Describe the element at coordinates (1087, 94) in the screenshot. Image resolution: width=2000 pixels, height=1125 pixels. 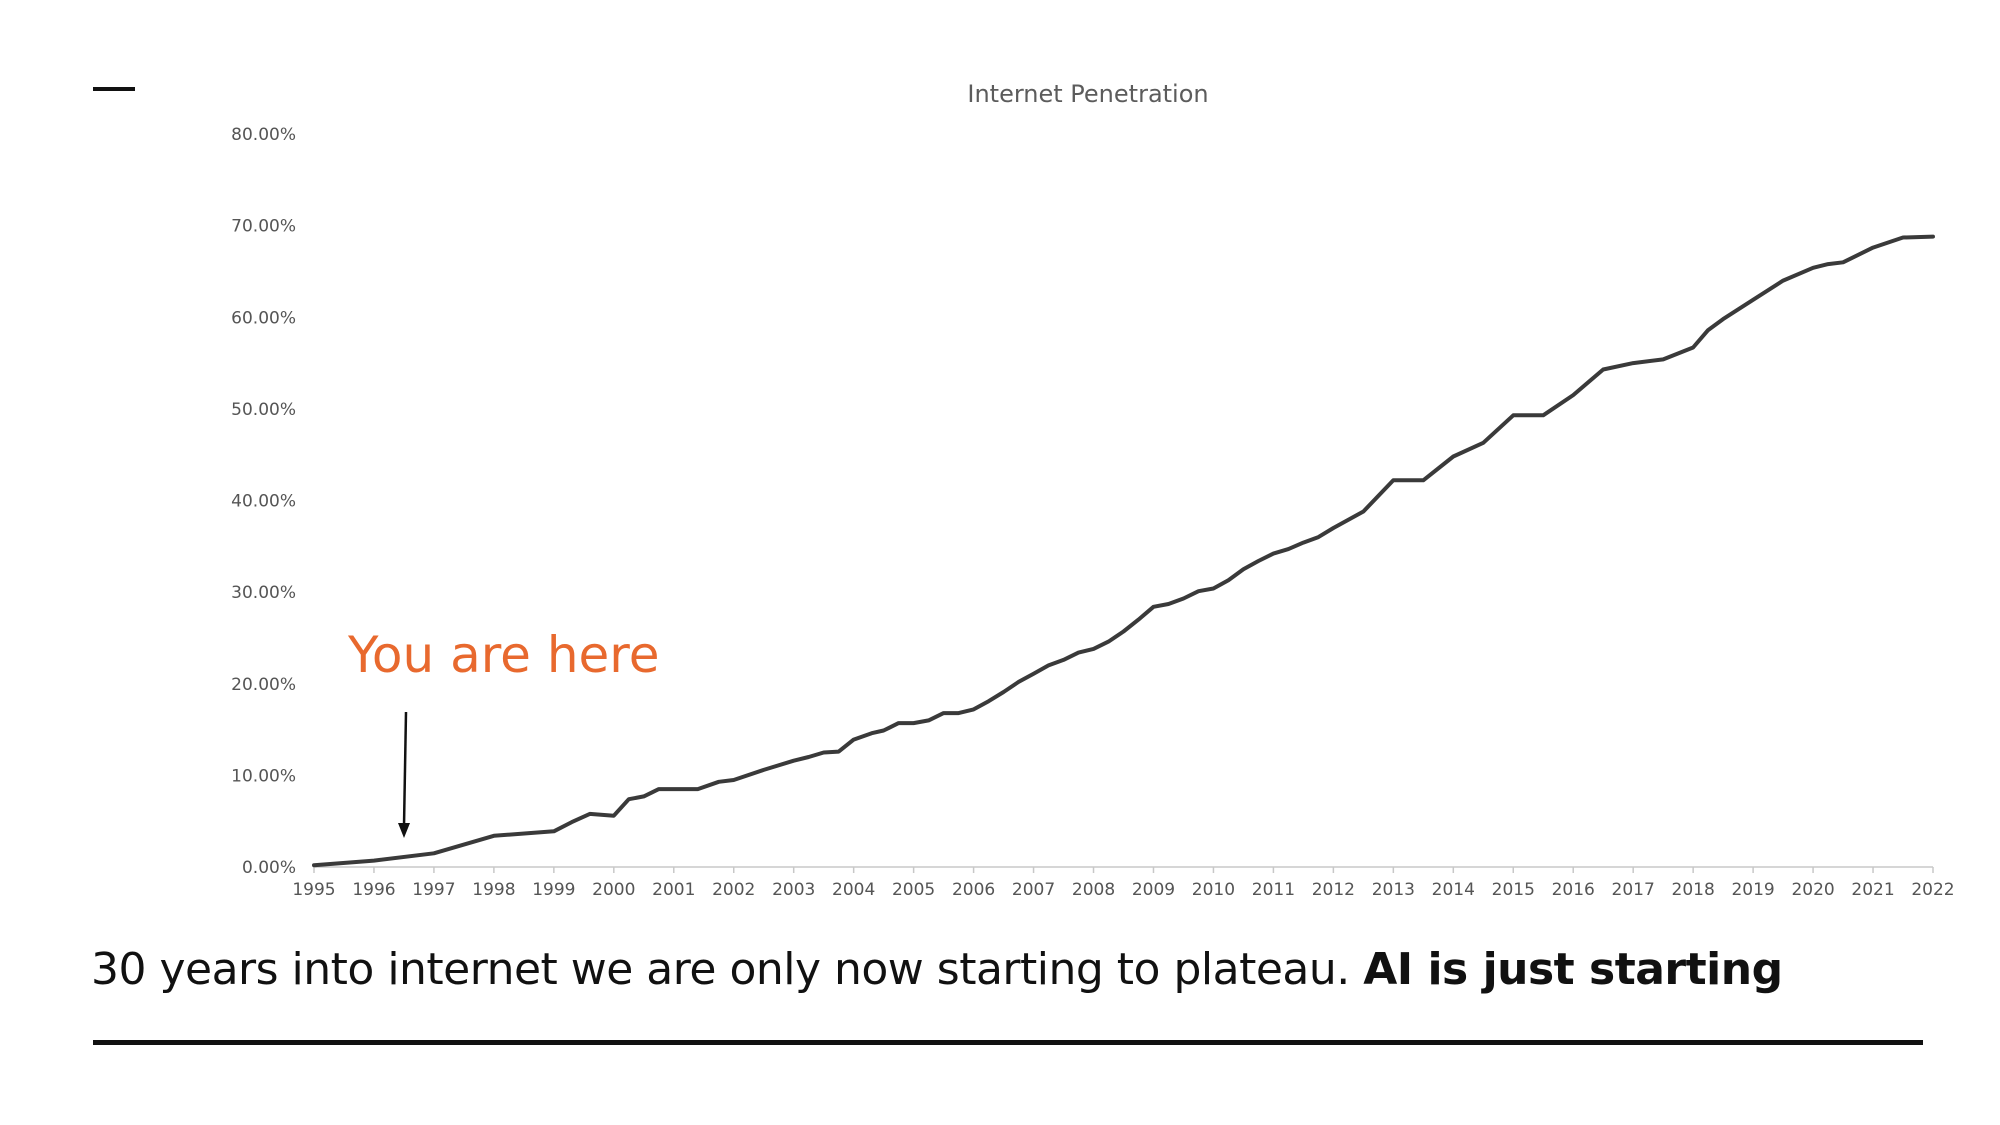
I see `chart-title: Internet Penetration` at that location.